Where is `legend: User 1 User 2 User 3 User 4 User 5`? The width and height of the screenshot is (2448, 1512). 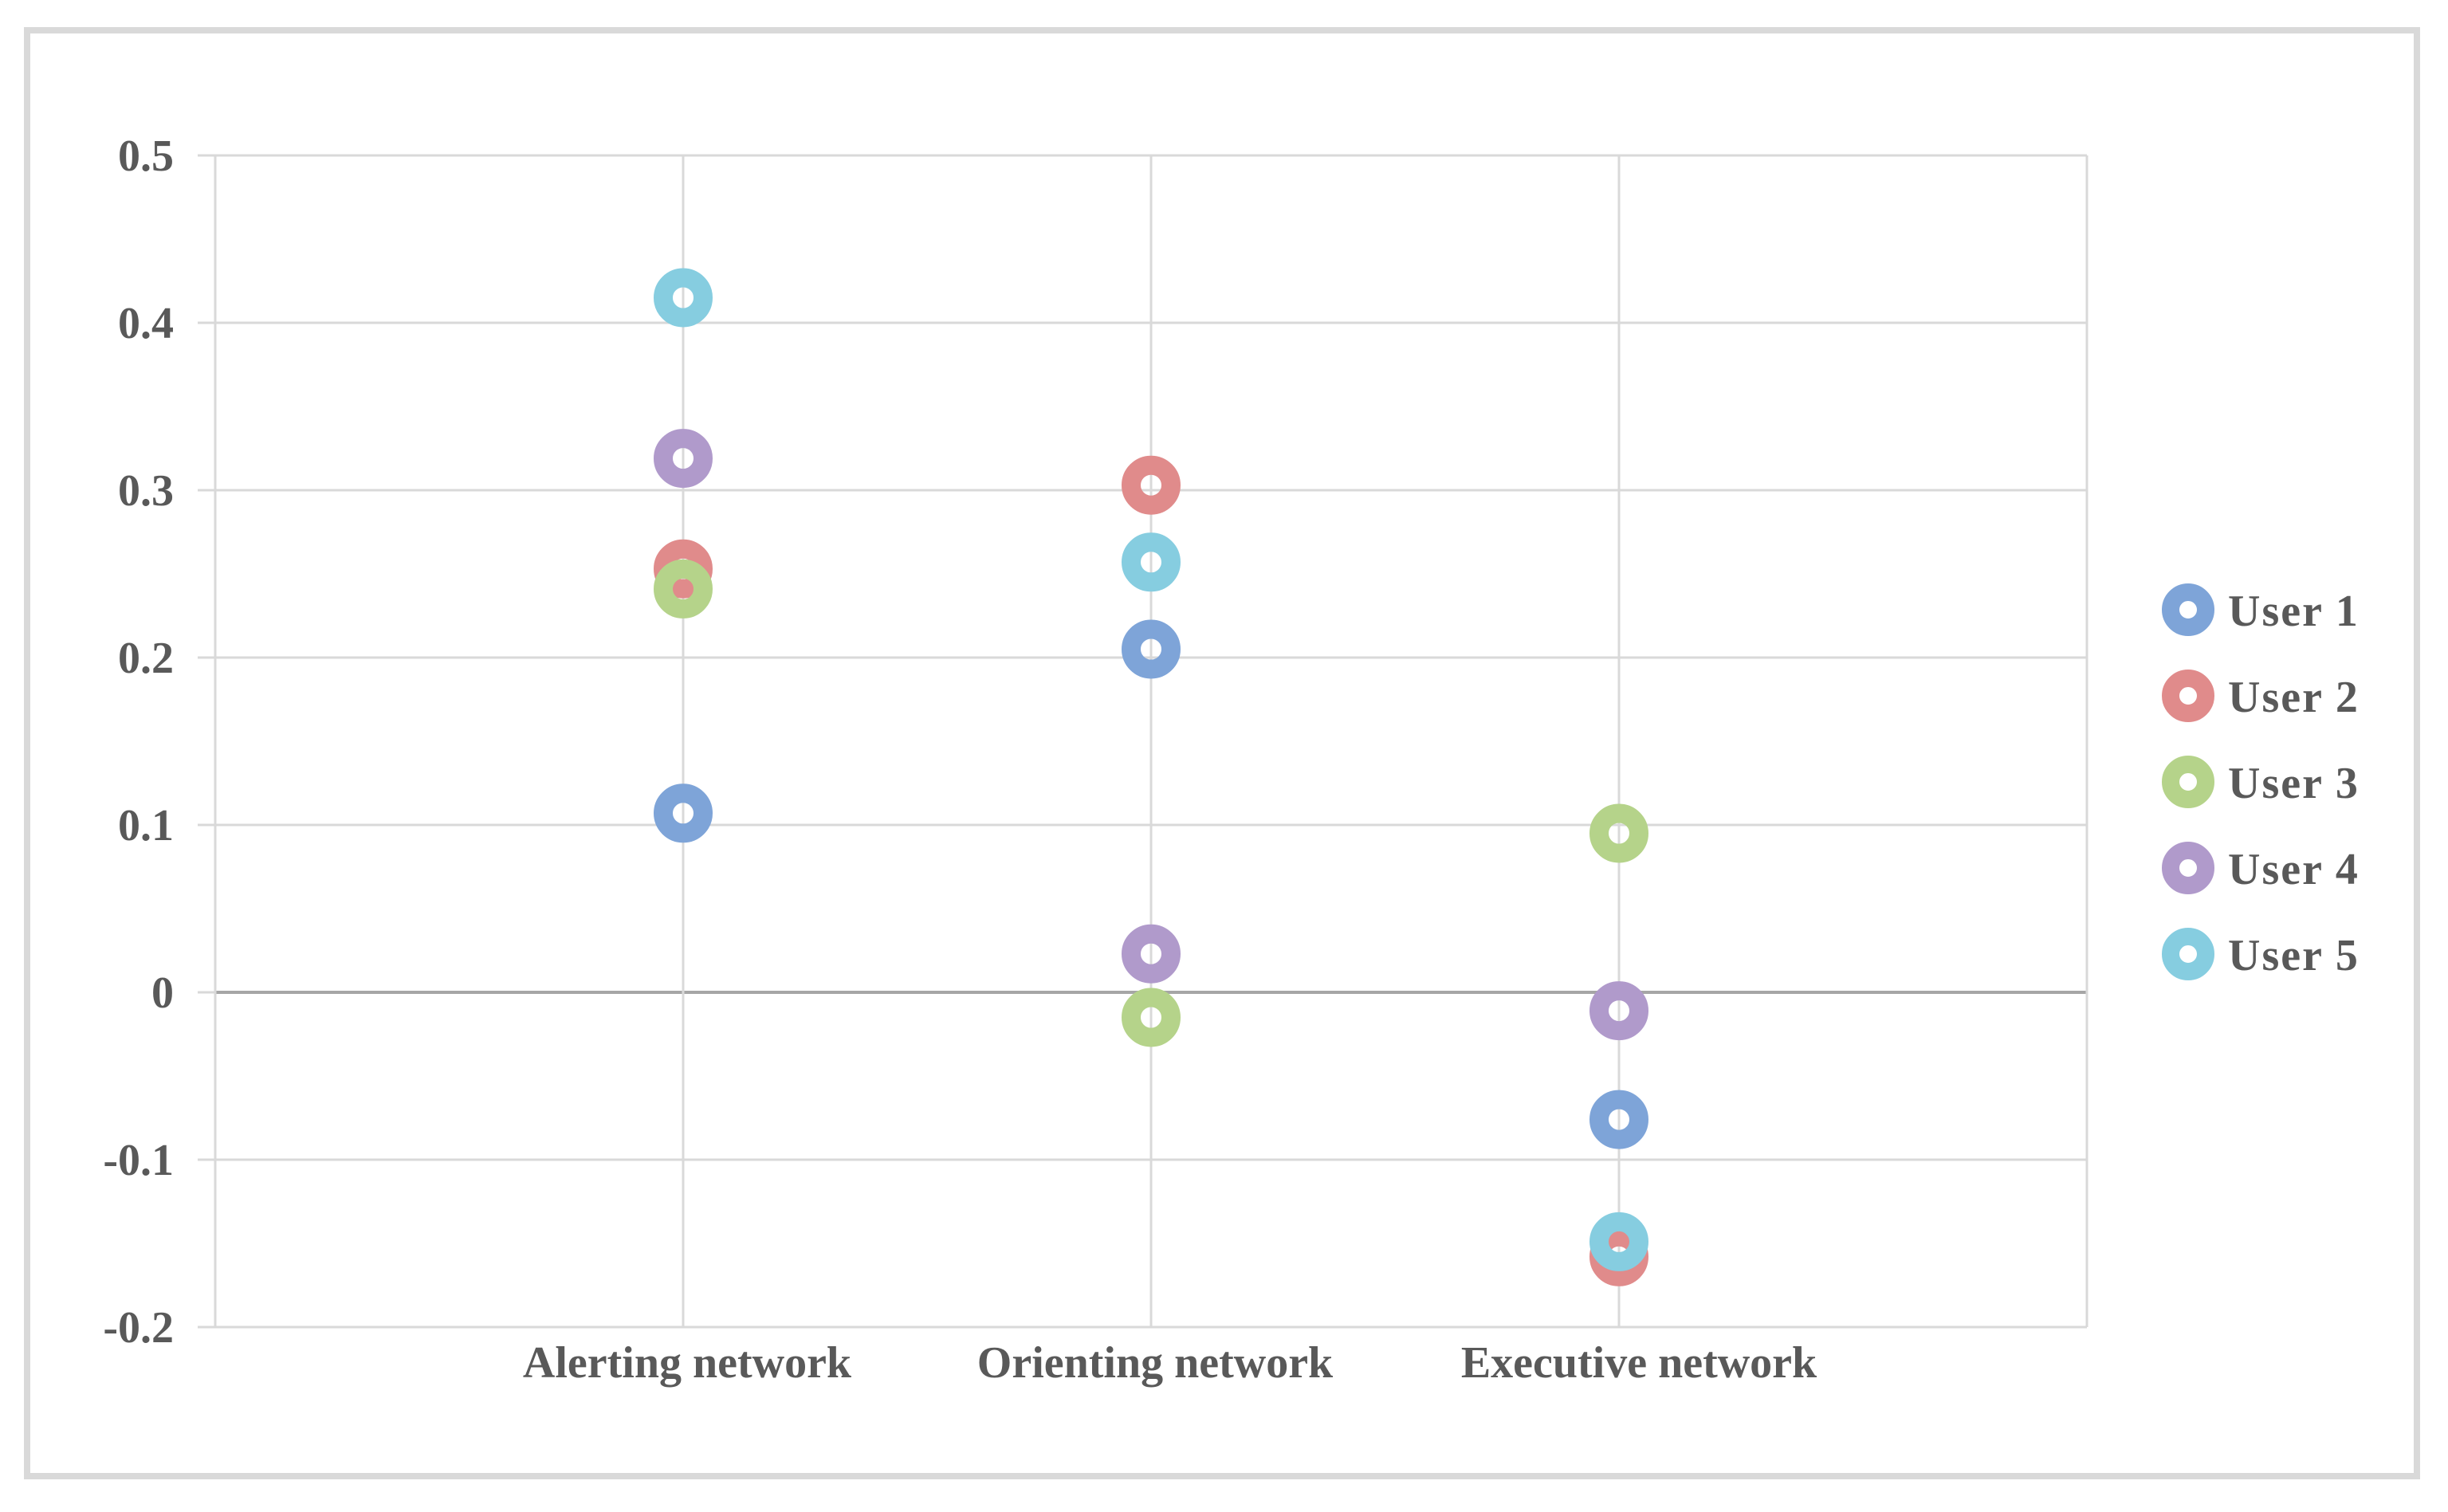 legend: User 1 User 2 User 3 User 4 User 5 is located at coordinates (2261, 781).